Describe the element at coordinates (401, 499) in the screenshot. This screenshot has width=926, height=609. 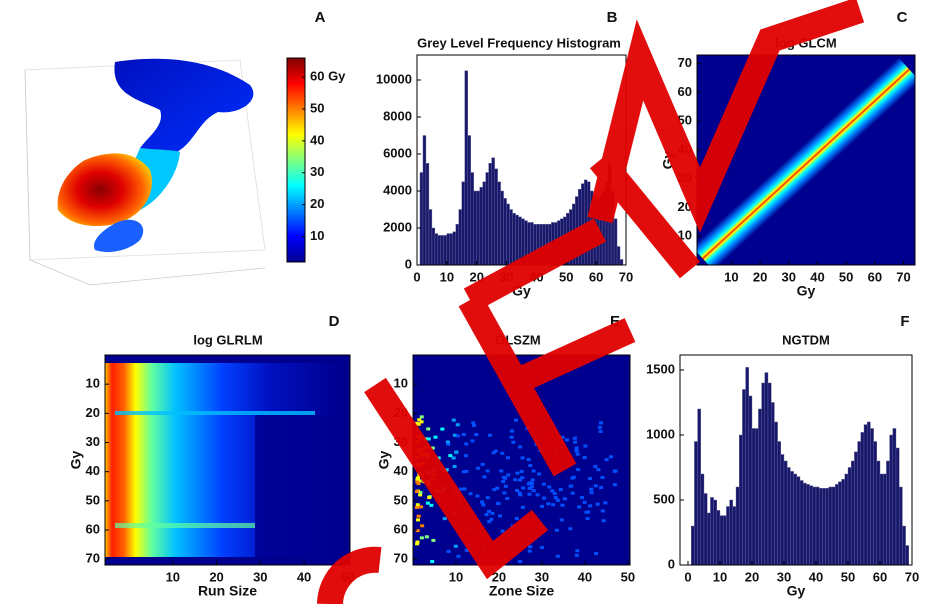
I see `y-tick-label: 50` at that location.